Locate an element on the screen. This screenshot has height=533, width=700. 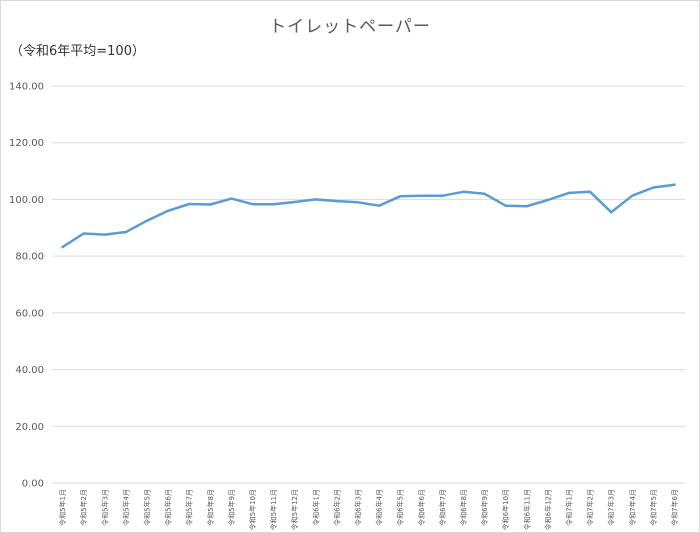
x-tick-label: 令和6年8月 is located at coordinates (463, 507).